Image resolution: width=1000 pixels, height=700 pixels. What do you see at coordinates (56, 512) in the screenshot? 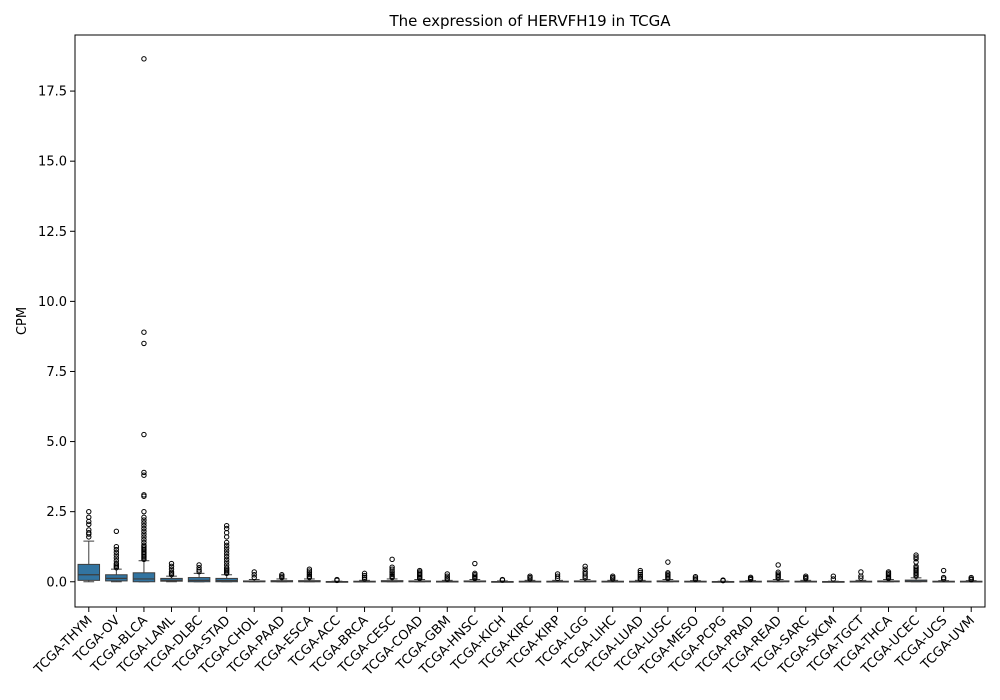
I see `y-tick-label: 2.5` at bounding box center [56, 512].